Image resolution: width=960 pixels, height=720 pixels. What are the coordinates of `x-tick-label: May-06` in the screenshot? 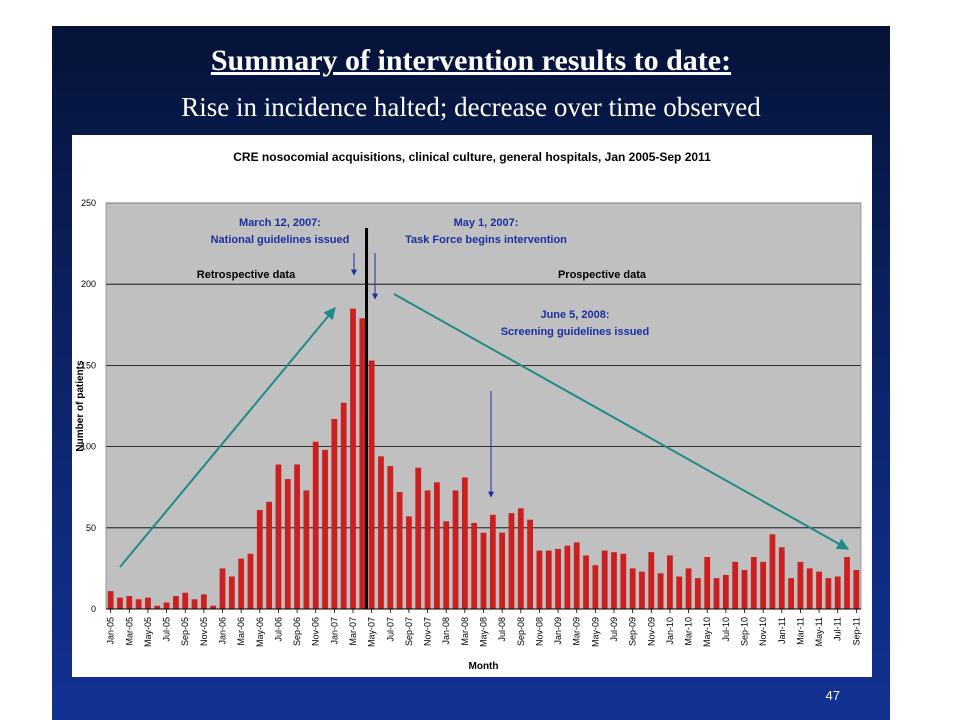 It's located at (260, 632).